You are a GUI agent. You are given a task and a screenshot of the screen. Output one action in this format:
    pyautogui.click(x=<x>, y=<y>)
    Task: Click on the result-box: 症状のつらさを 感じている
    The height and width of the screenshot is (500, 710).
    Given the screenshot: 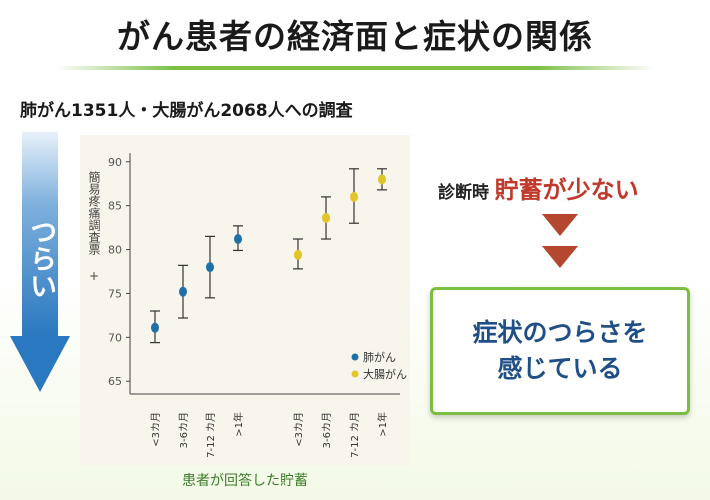 What is the action you would take?
    pyautogui.click(x=560, y=351)
    